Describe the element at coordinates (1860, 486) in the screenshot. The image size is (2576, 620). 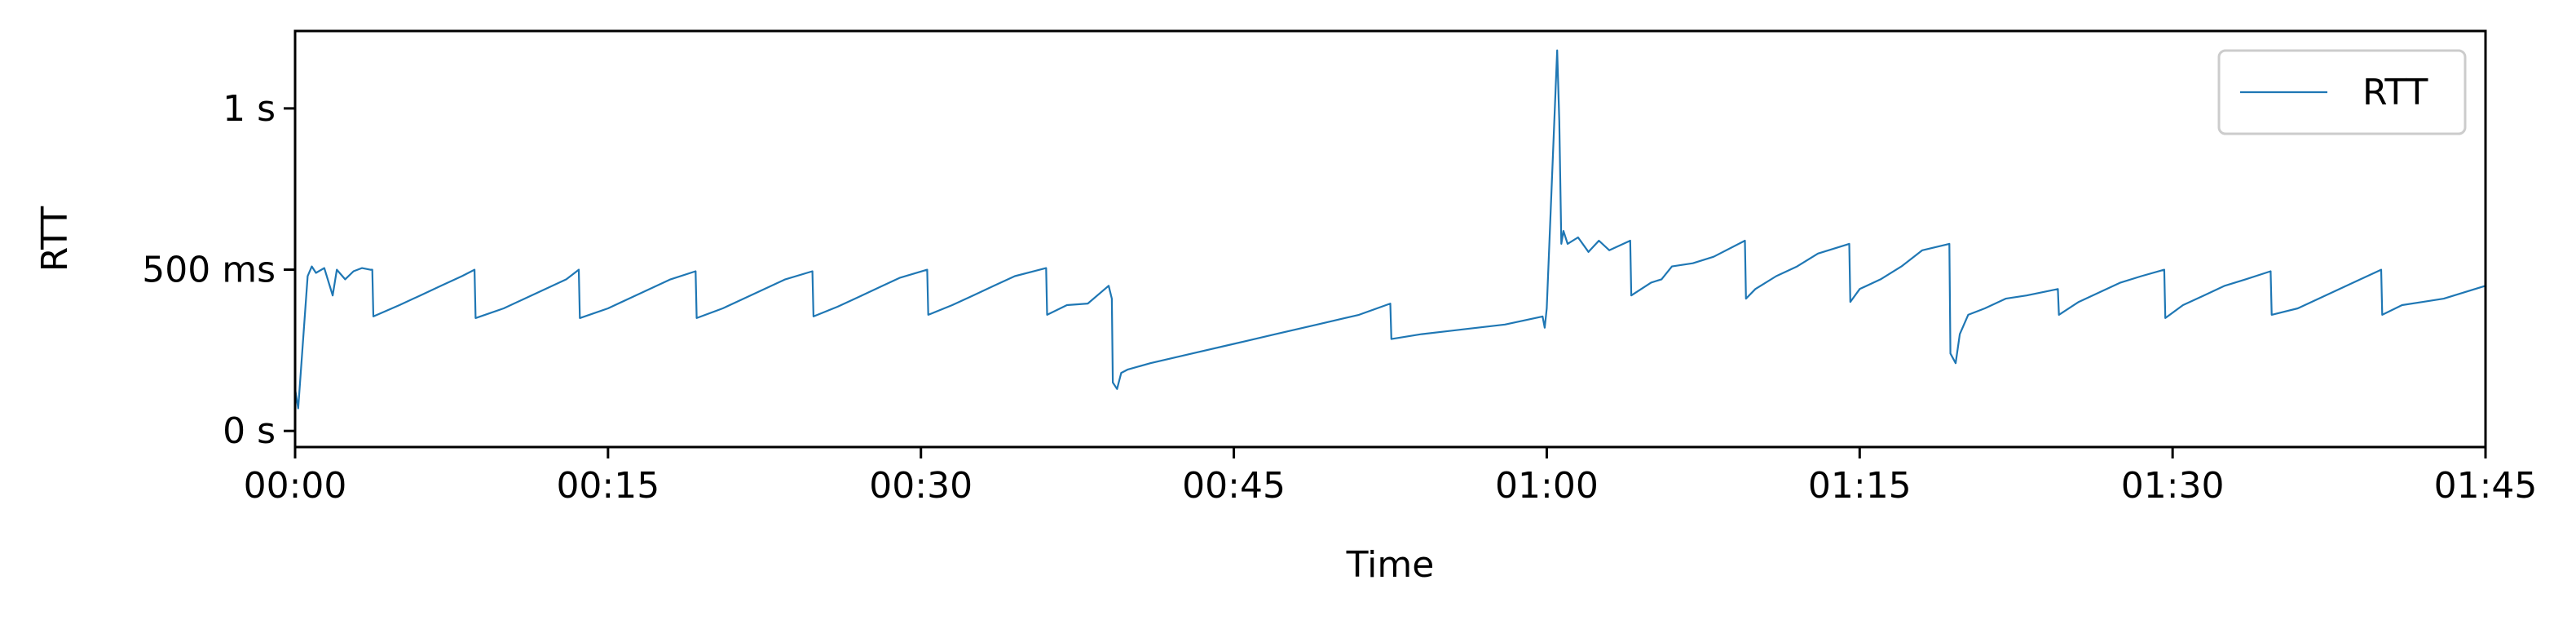
I see `x-tick-label: 01:15` at that location.